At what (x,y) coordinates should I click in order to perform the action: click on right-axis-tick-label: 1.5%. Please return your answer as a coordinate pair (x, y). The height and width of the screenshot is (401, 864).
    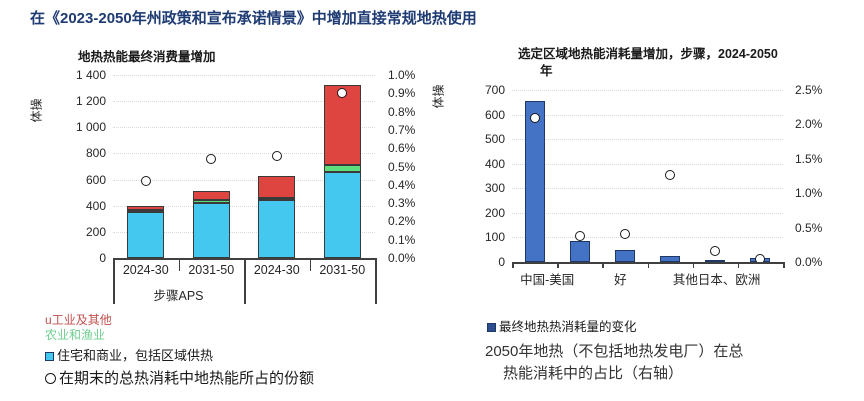
    Looking at the image, I should click on (809, 158).